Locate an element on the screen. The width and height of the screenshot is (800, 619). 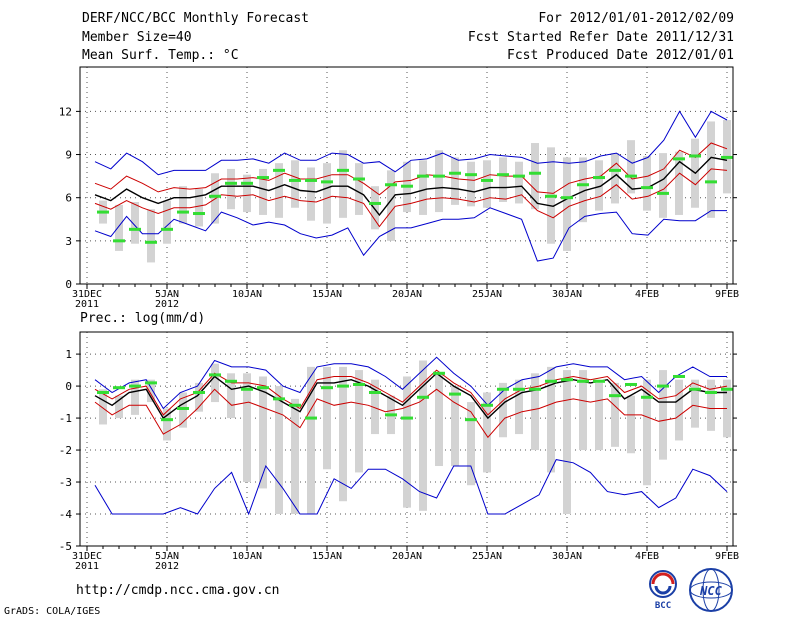
temp-xtick-label: 4FEB is located at coordinates (647, 294).